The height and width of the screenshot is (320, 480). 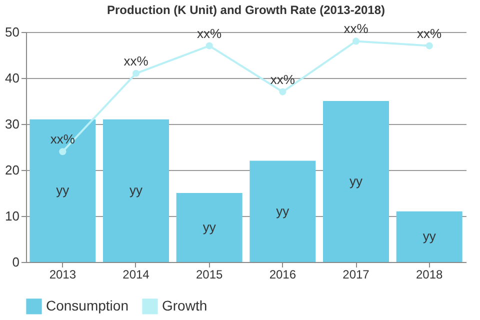 I want to click on y-tick-label: 0, so click(x=16, y=262).